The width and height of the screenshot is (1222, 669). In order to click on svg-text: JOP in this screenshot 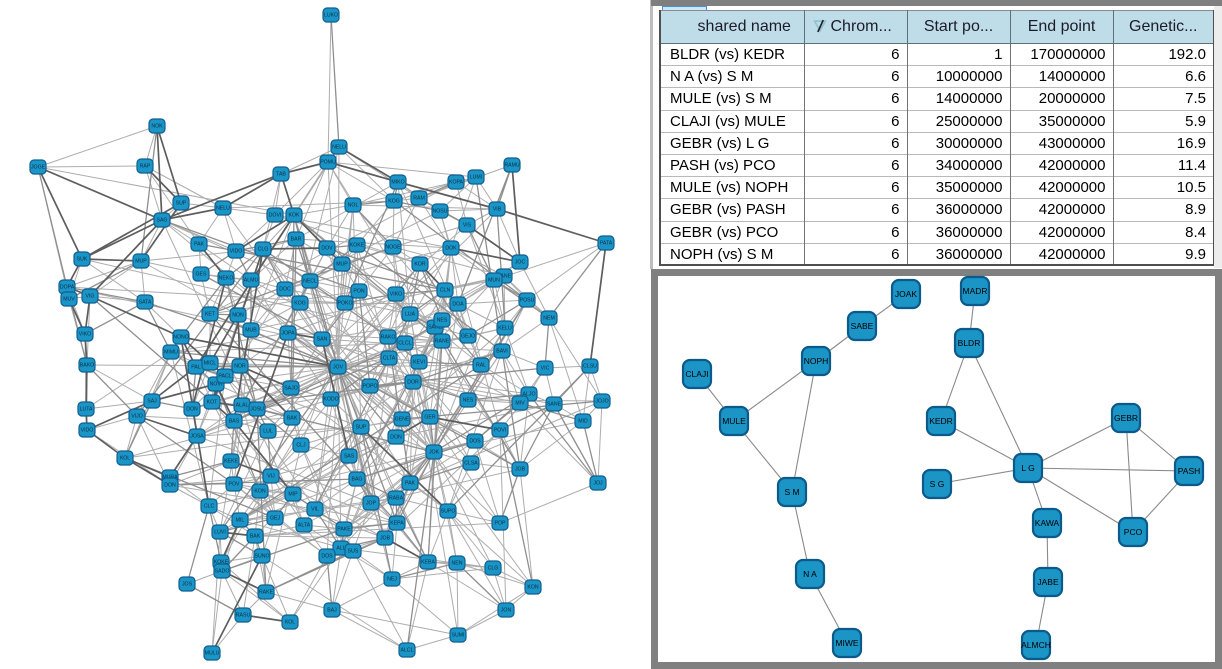, I will do `click(371, 504)`.